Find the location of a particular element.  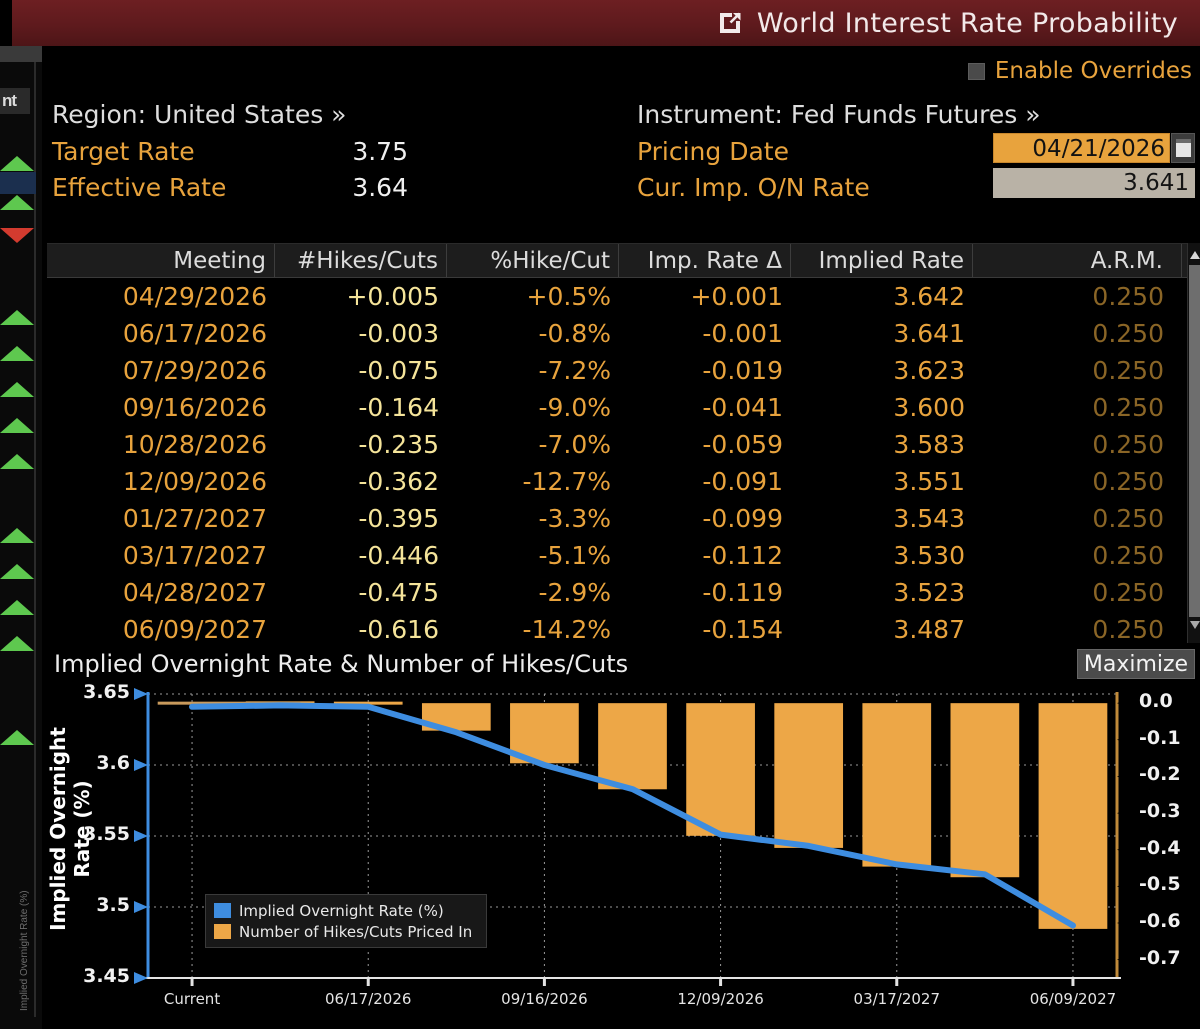

y-axis-tick-label: 3.65 is located at coordinates (106, 692).